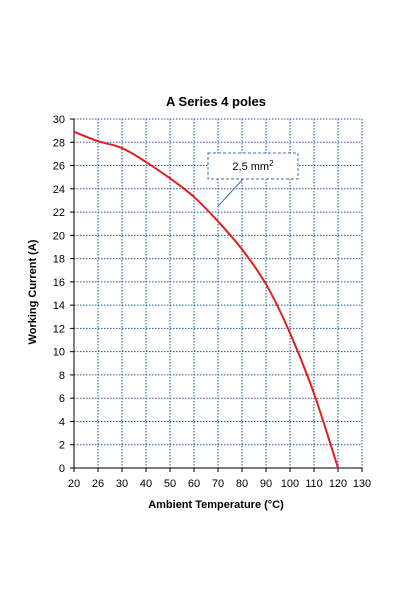  Describe the element at coordinates (242, 484) in the screenshot. I see `x-tick-label: 80` at that location.